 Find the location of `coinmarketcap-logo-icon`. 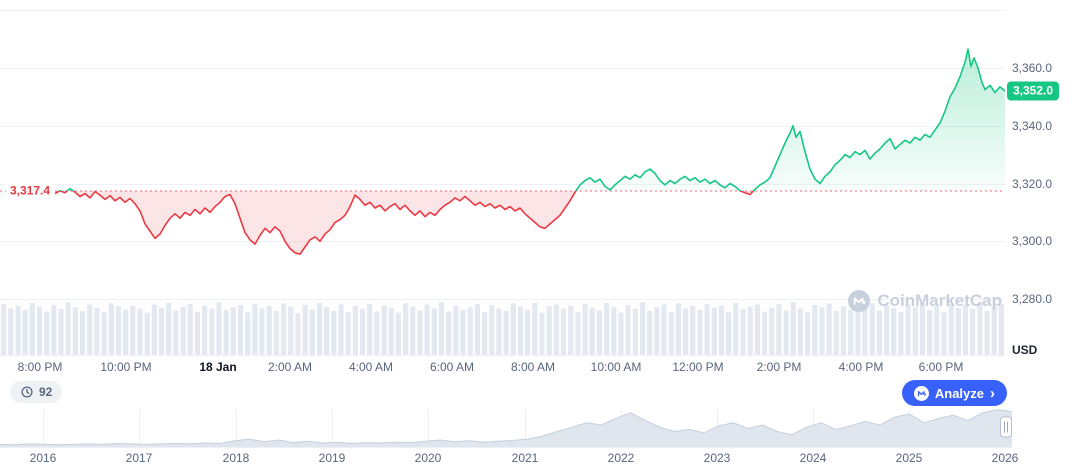

coinmarketcap-logo-icon is located at coordinates (921, 393).